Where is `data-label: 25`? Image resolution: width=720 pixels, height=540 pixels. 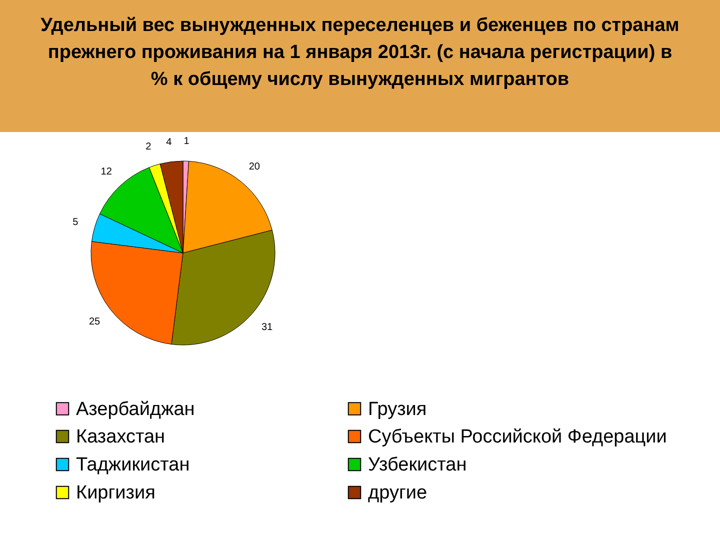
data-label: 25 is located at coordinates (94, 322).